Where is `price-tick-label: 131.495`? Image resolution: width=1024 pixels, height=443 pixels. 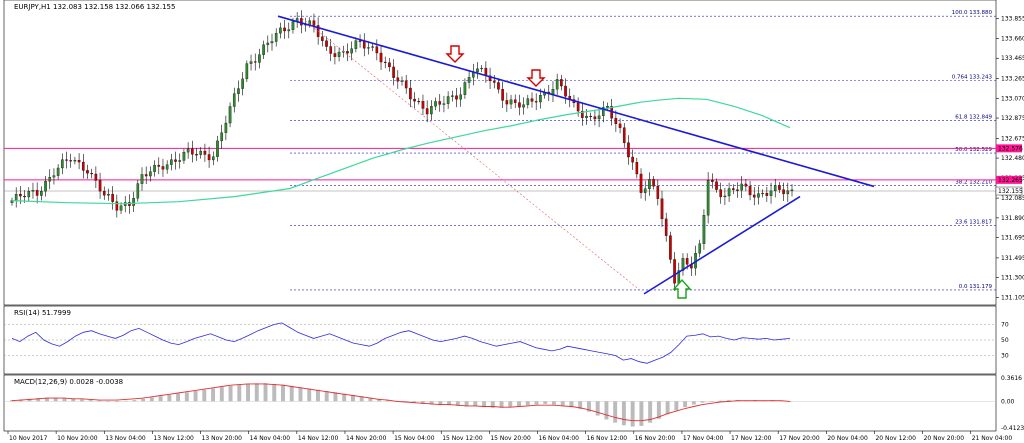 price-tick-label: 131.495 is located at coordinates (1012, 258).